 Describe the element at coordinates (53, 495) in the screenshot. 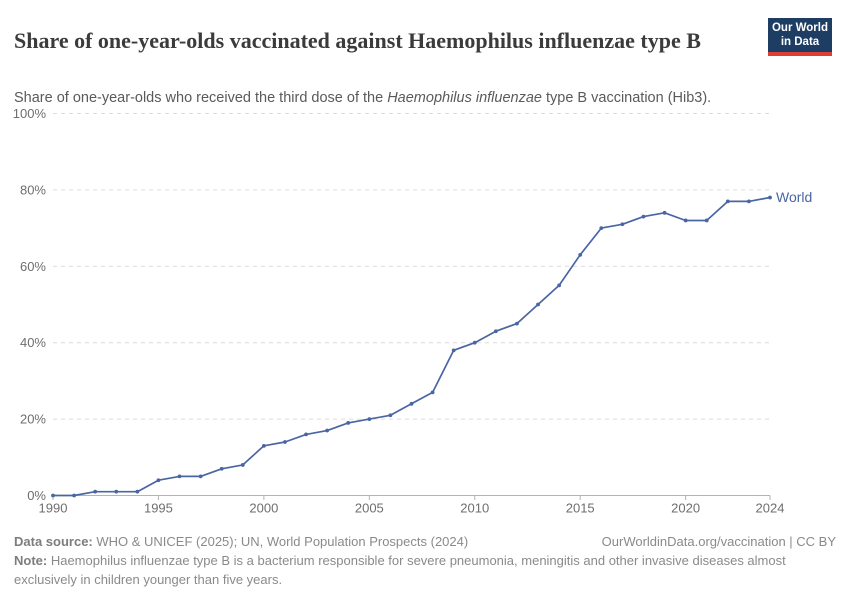

I see `data-point-1990` at that location.